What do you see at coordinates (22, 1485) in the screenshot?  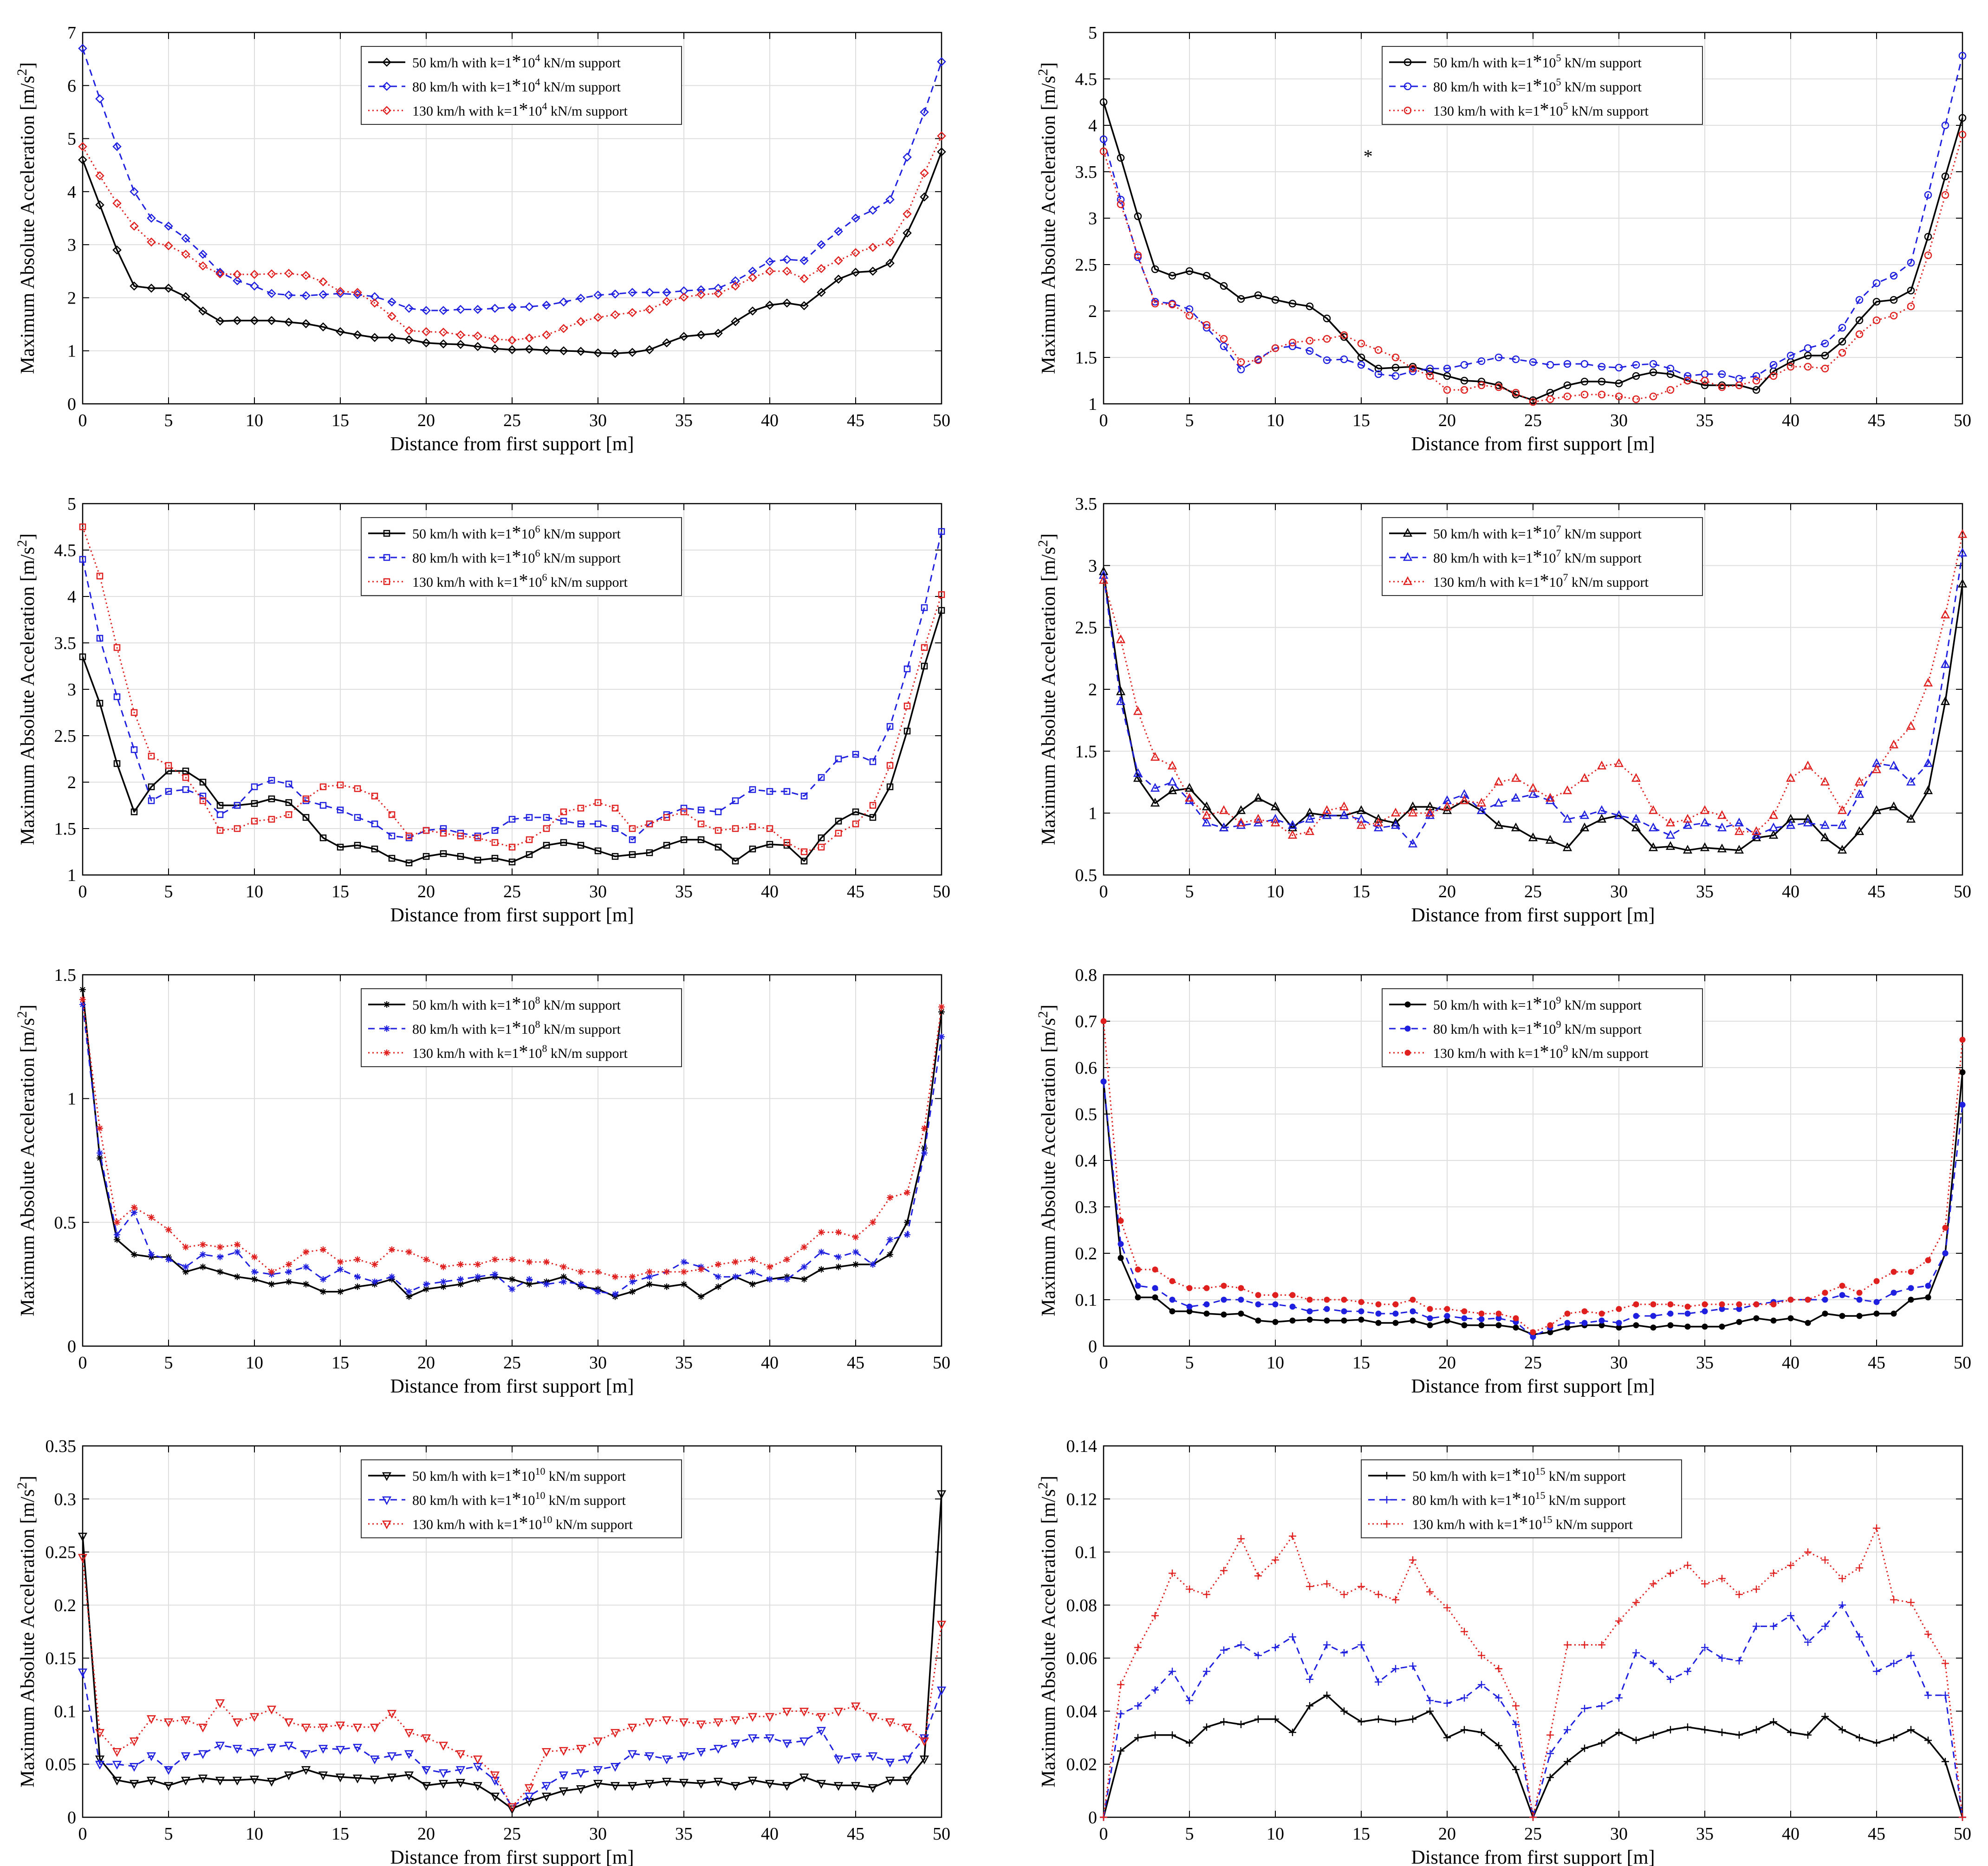 I see `y-axis-label-sup: 2` at bounding box center [22, 1485].